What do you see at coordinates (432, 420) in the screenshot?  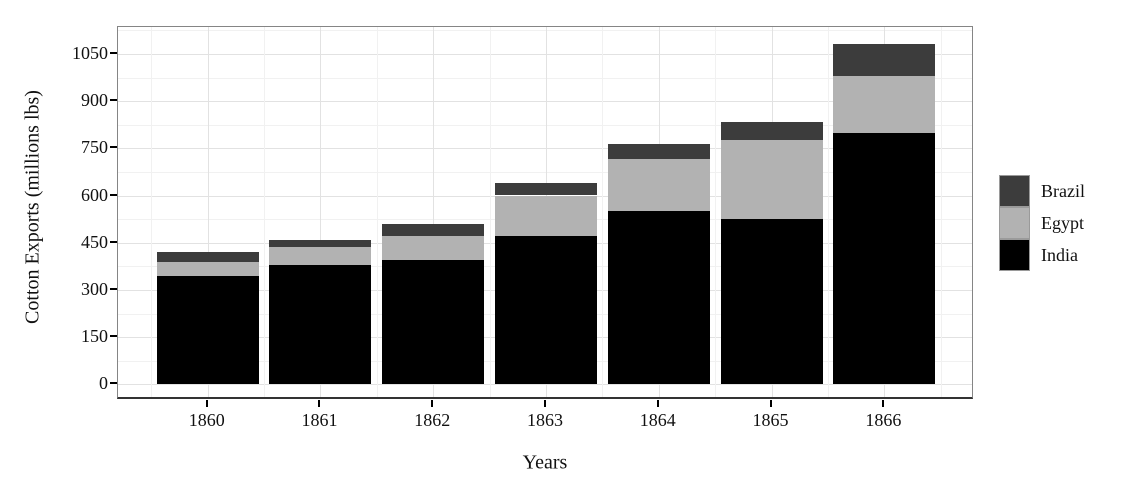 I see `x-tick-label: 1862` at bounding box center [432, 420].